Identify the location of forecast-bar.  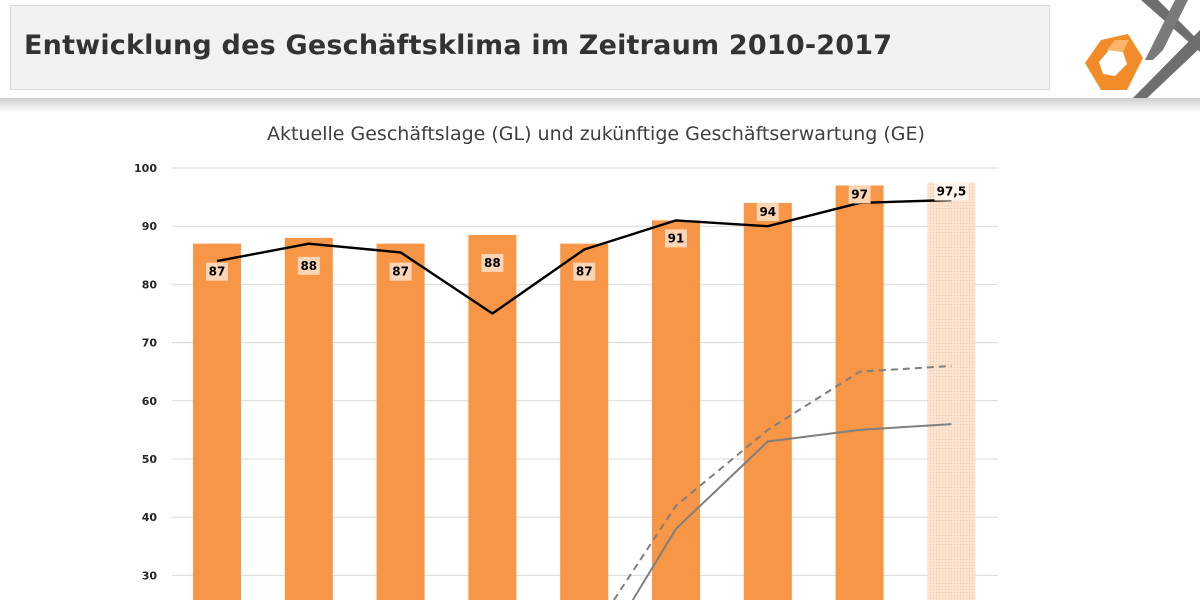
(951, 391).